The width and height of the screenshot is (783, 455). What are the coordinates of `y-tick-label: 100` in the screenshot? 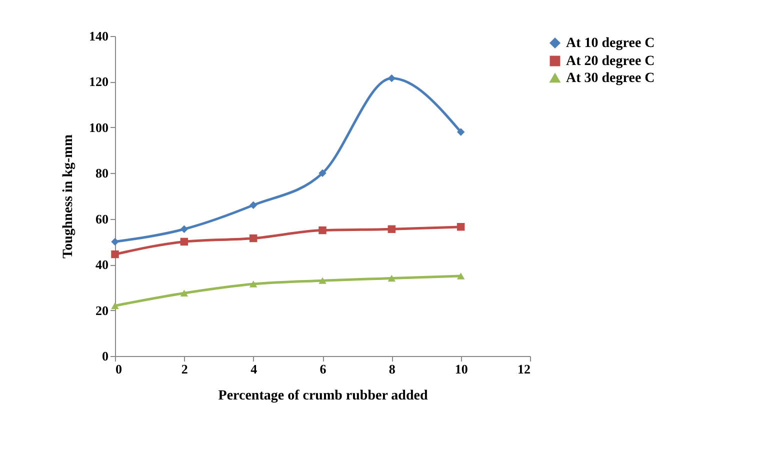 It's located at (98, 127).